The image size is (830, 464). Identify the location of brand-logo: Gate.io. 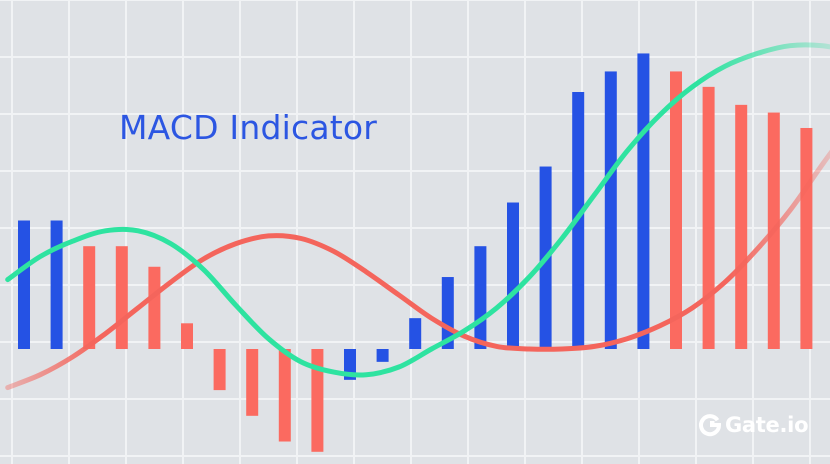
(753, 425).